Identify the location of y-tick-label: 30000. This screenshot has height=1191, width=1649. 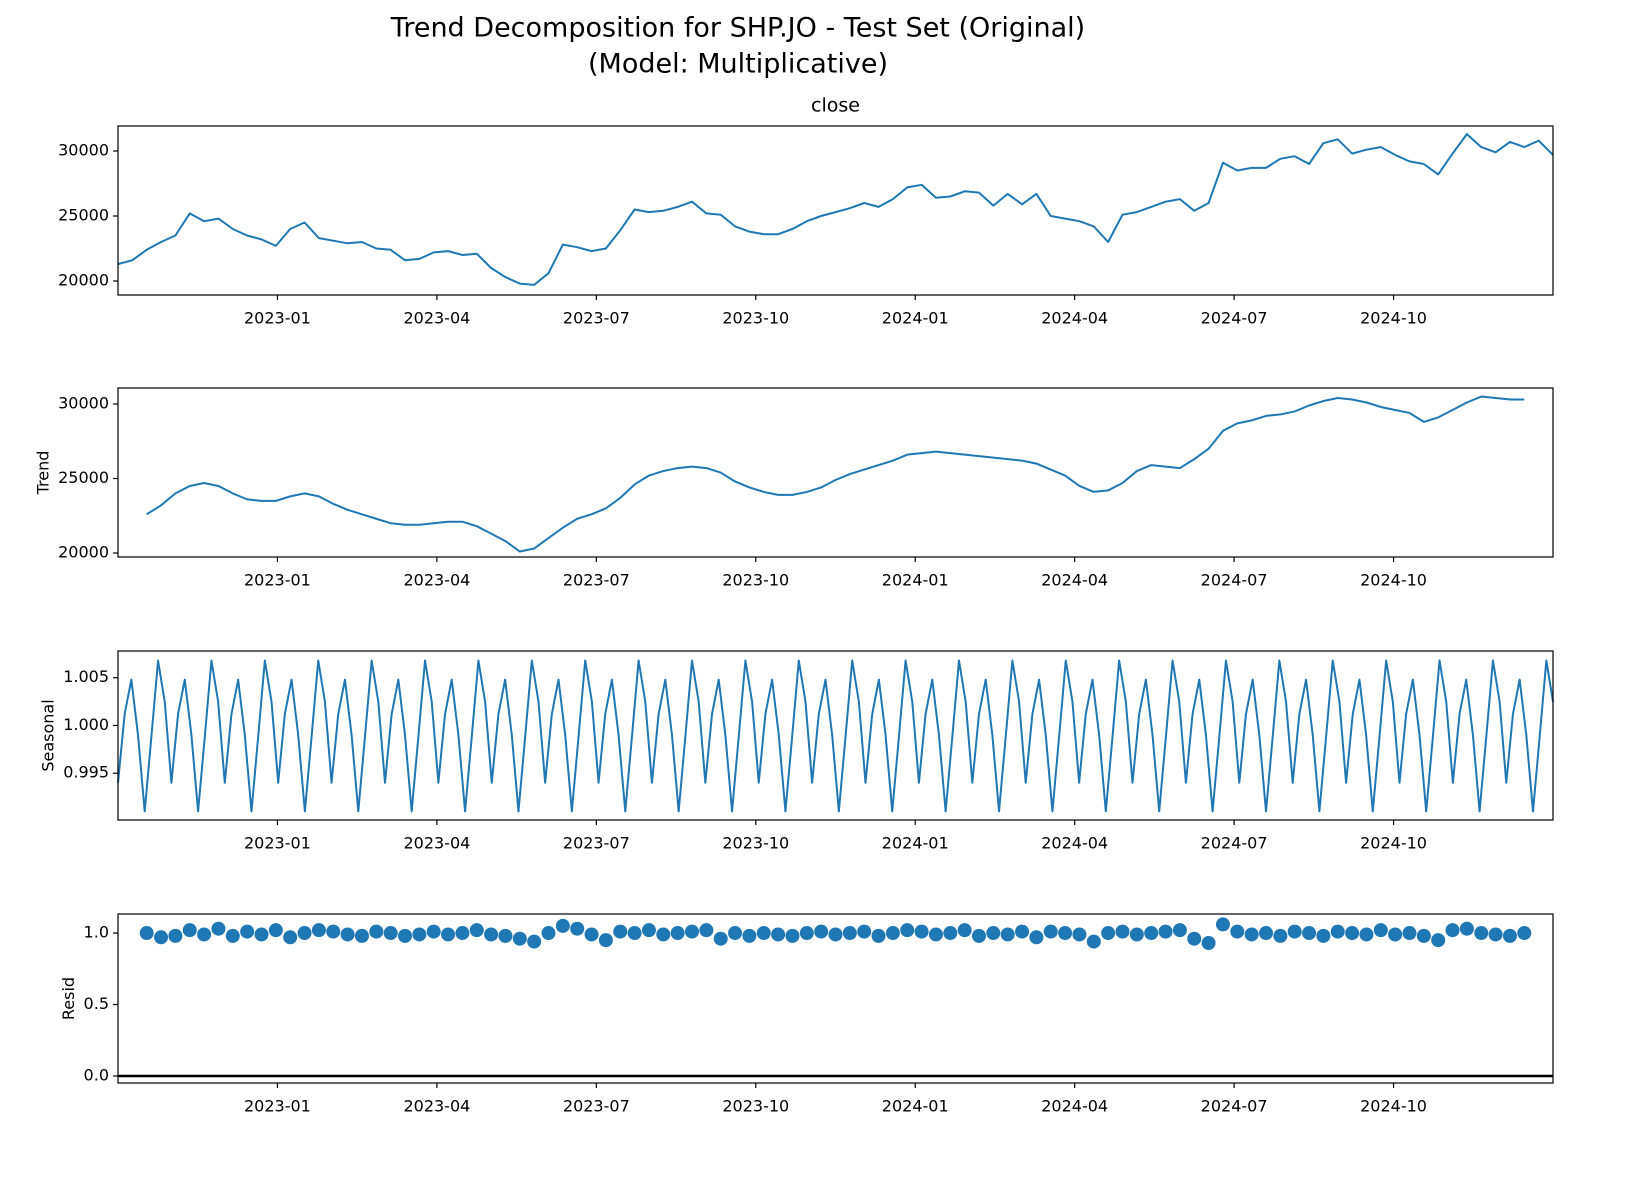
(83, 149).